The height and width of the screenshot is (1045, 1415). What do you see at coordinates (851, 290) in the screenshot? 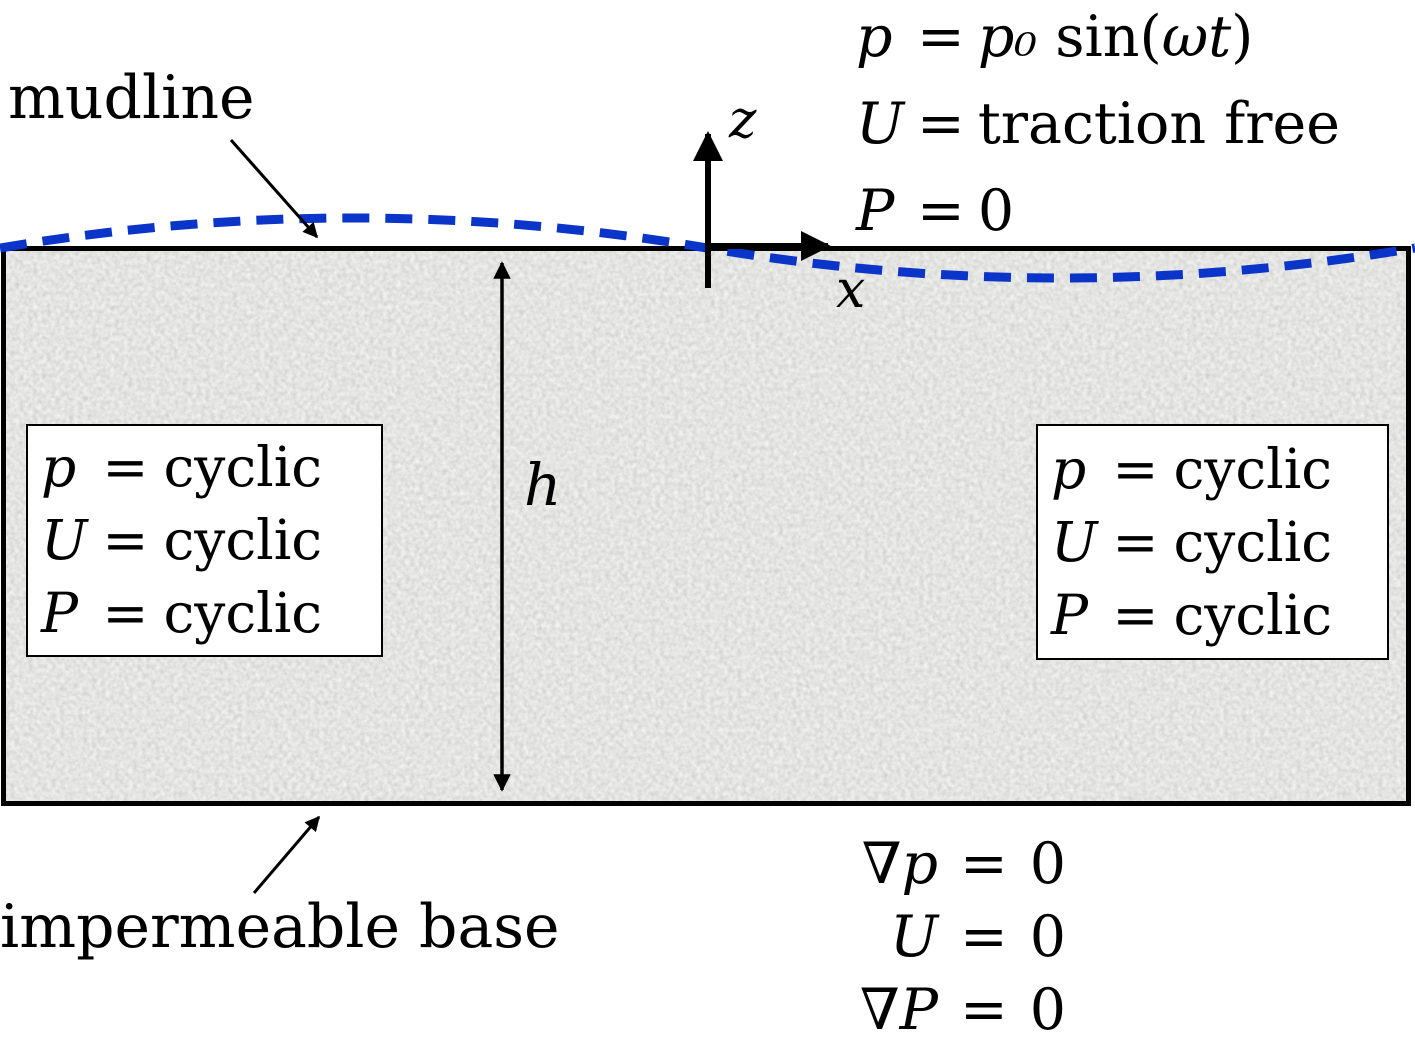
I see `x-axis-label: x` at bounding box center [851, 290].